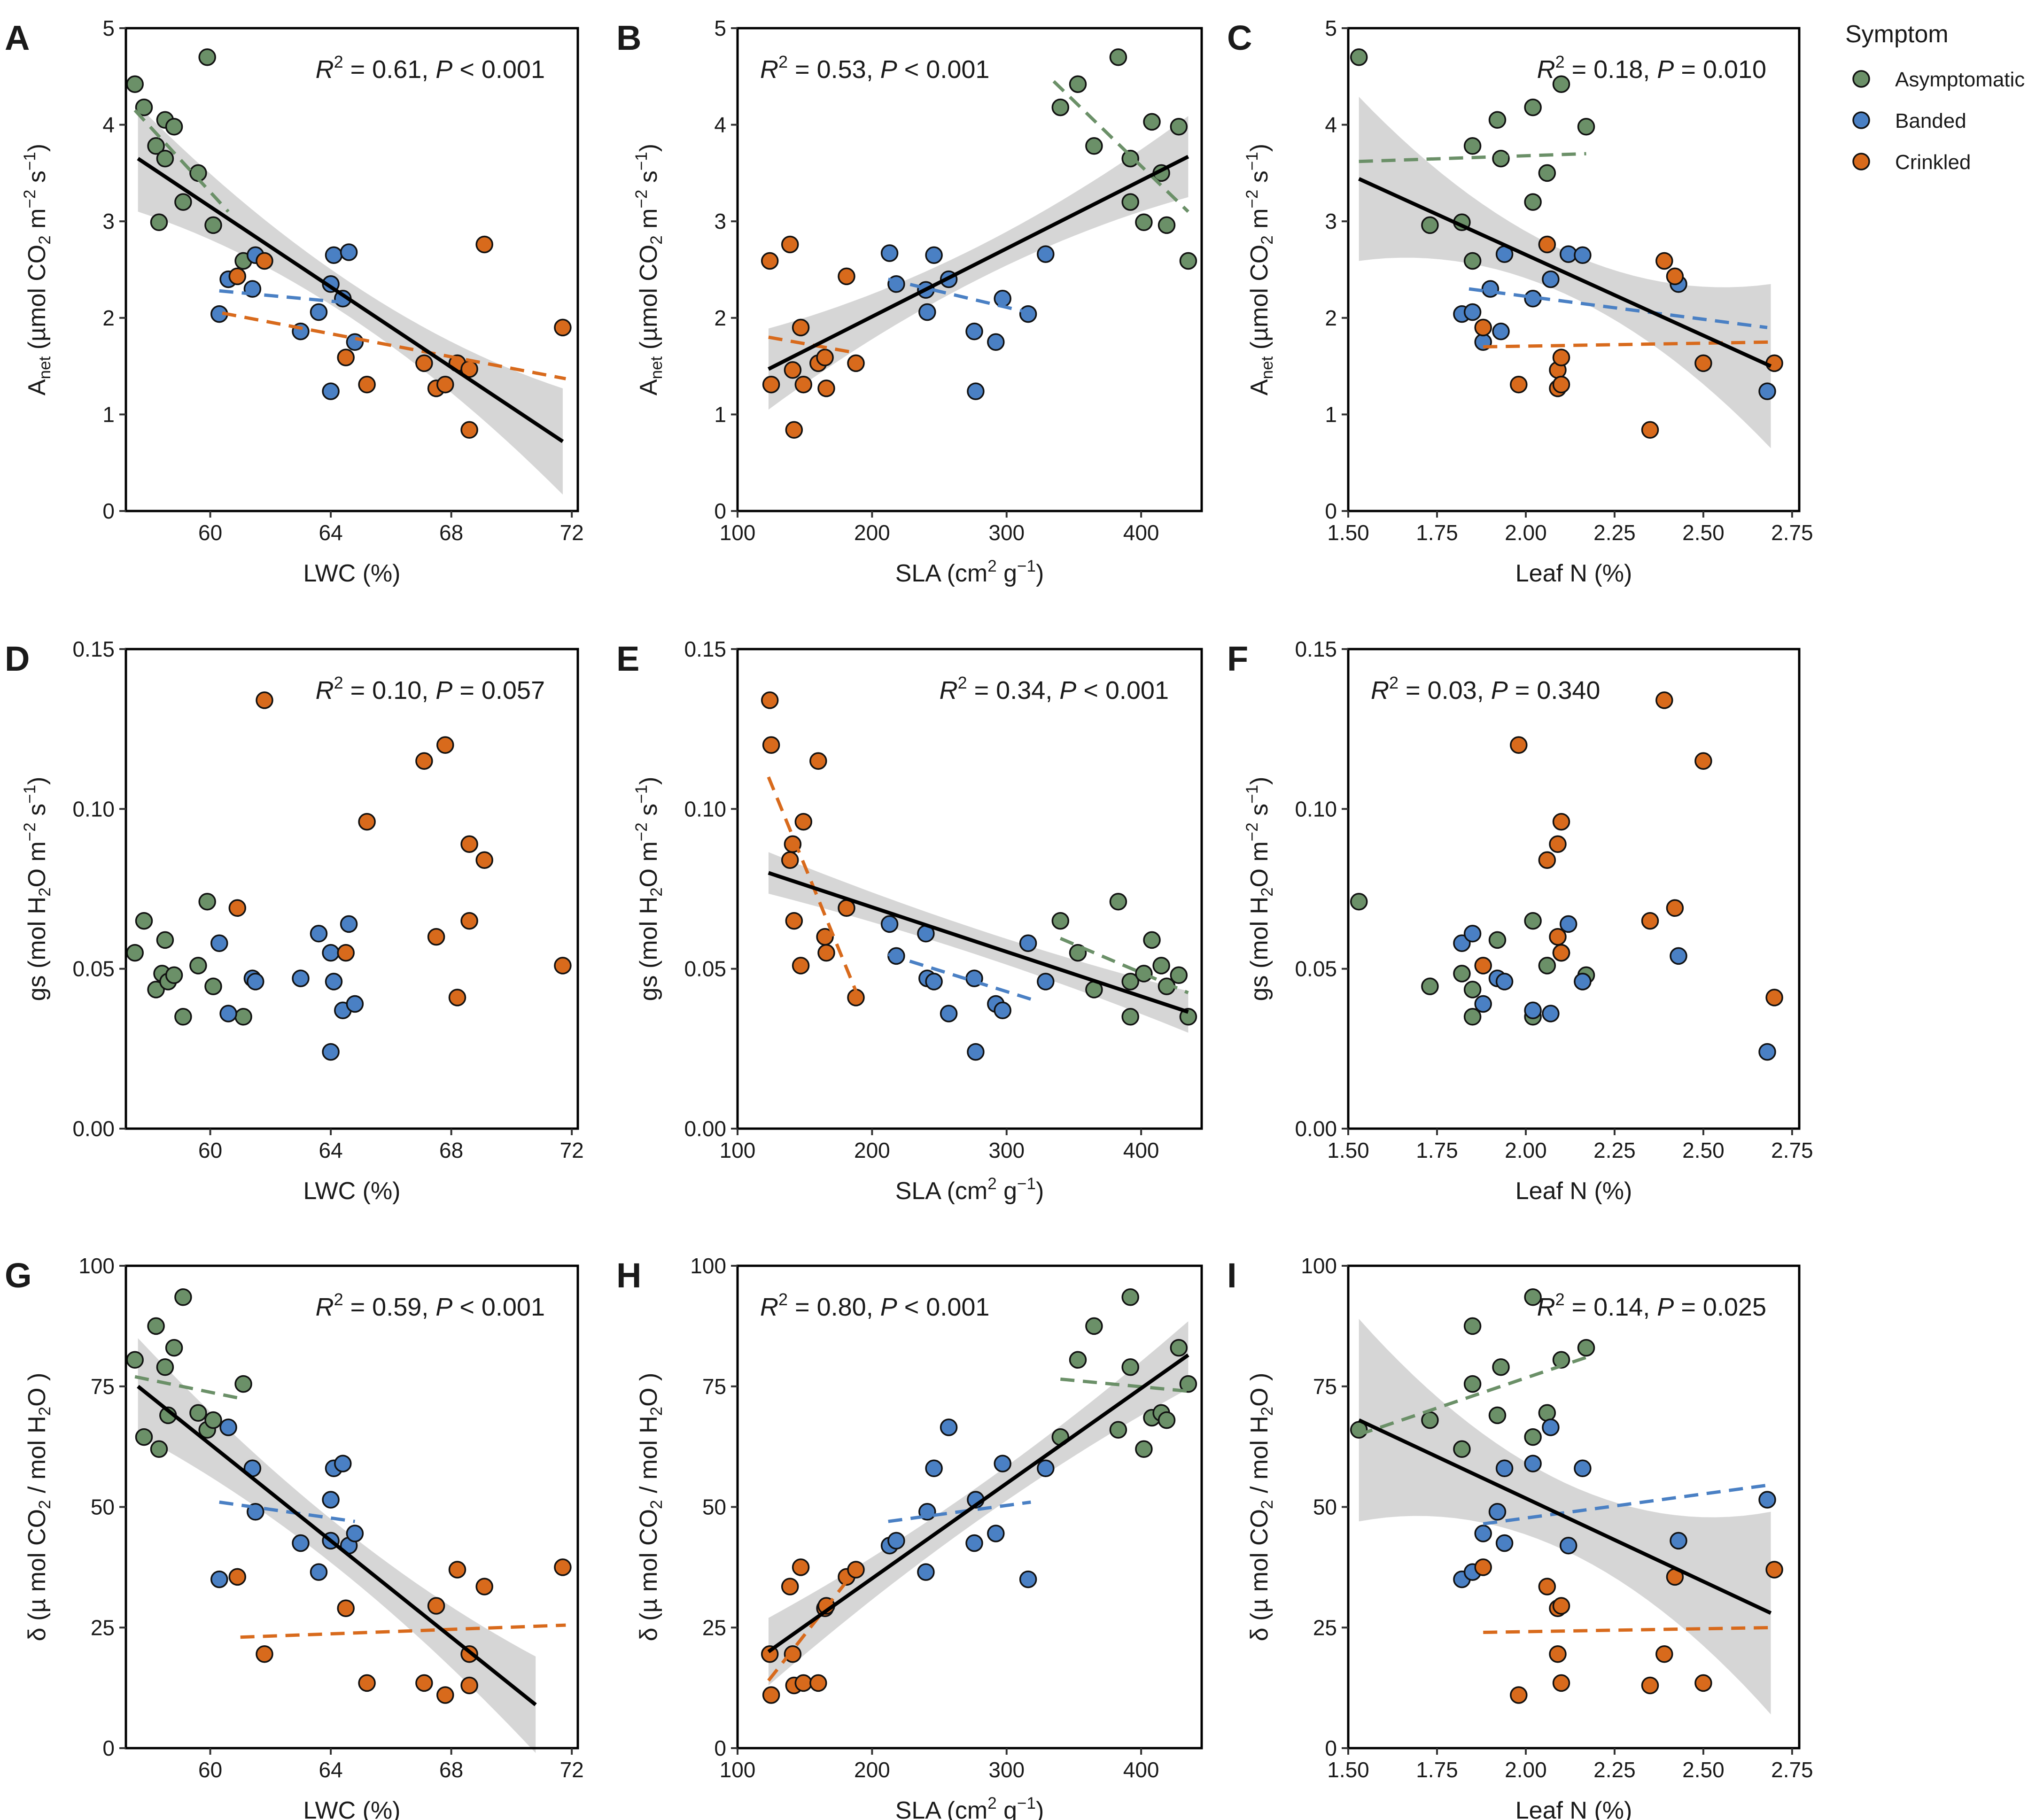  I want to click on label-part: m, so click(37, 222).